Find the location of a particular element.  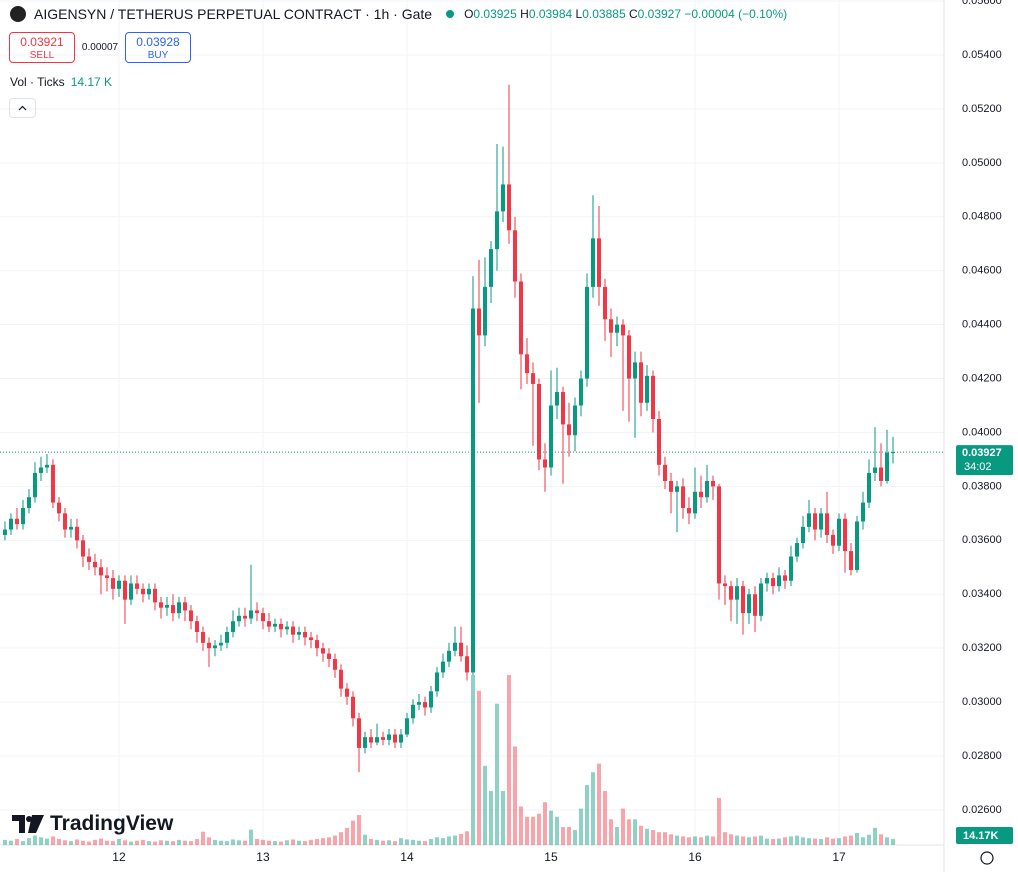

countdown-label: 34:02 is located at coordinates (978, 467).